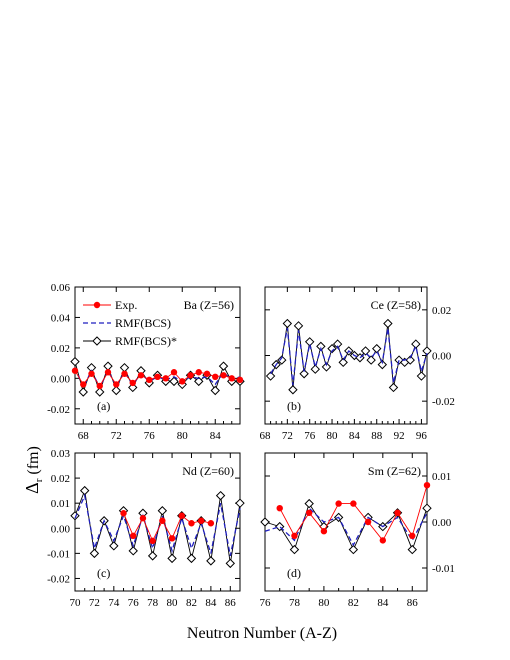 This screenshot has width=510, height=660. What do you see at coordinates (208, 471) in the screenshot?
I see `panel-title: Nd (Z=60)` at bounding box center [208, 471].